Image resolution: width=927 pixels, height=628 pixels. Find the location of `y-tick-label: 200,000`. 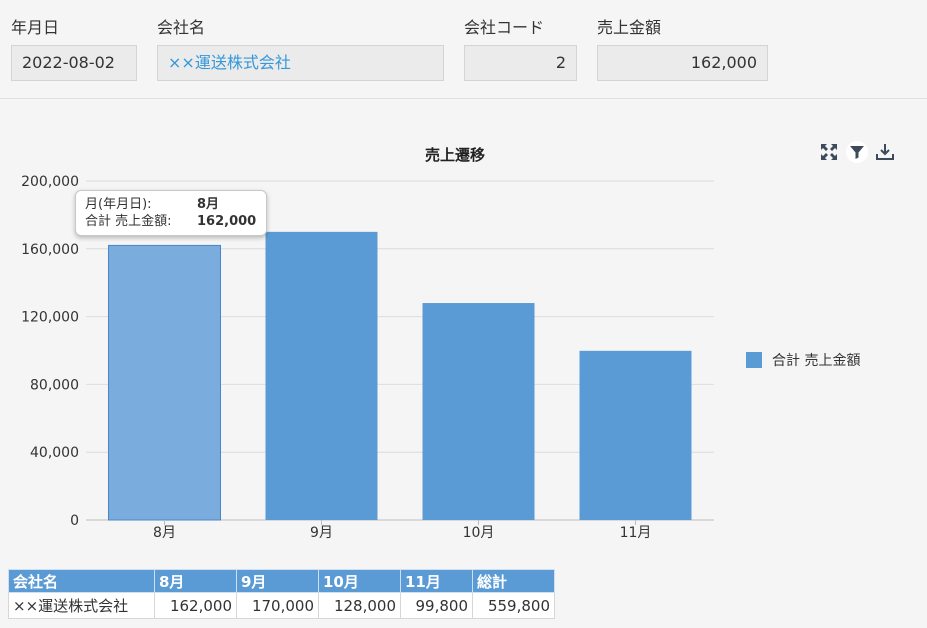

y-tick-label: 200,000 is located at coordinates (50, 182).